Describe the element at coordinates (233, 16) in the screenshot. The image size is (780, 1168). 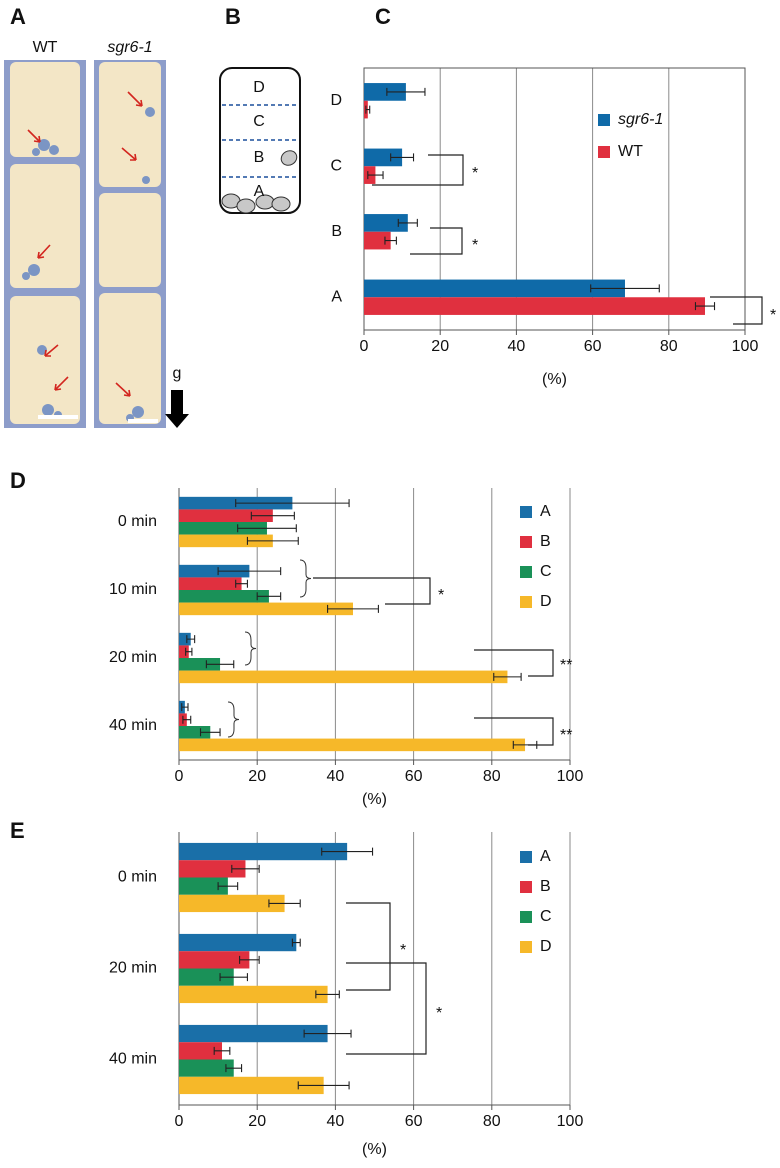
I see `panel-label: B` at that location.